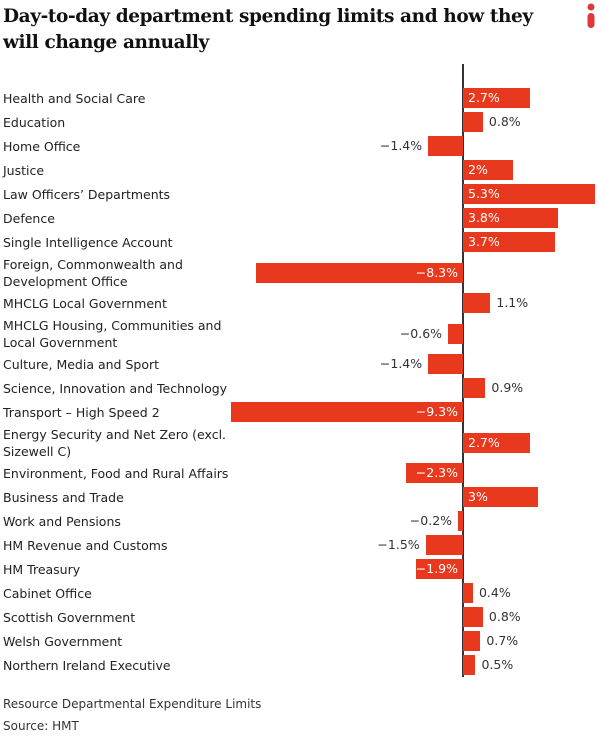 The image size is (605, 751). What do you see at coordinates (47, 593) in the screenshot?
I see `category-label: Cabinet Office` at bounding box center [47, 593].